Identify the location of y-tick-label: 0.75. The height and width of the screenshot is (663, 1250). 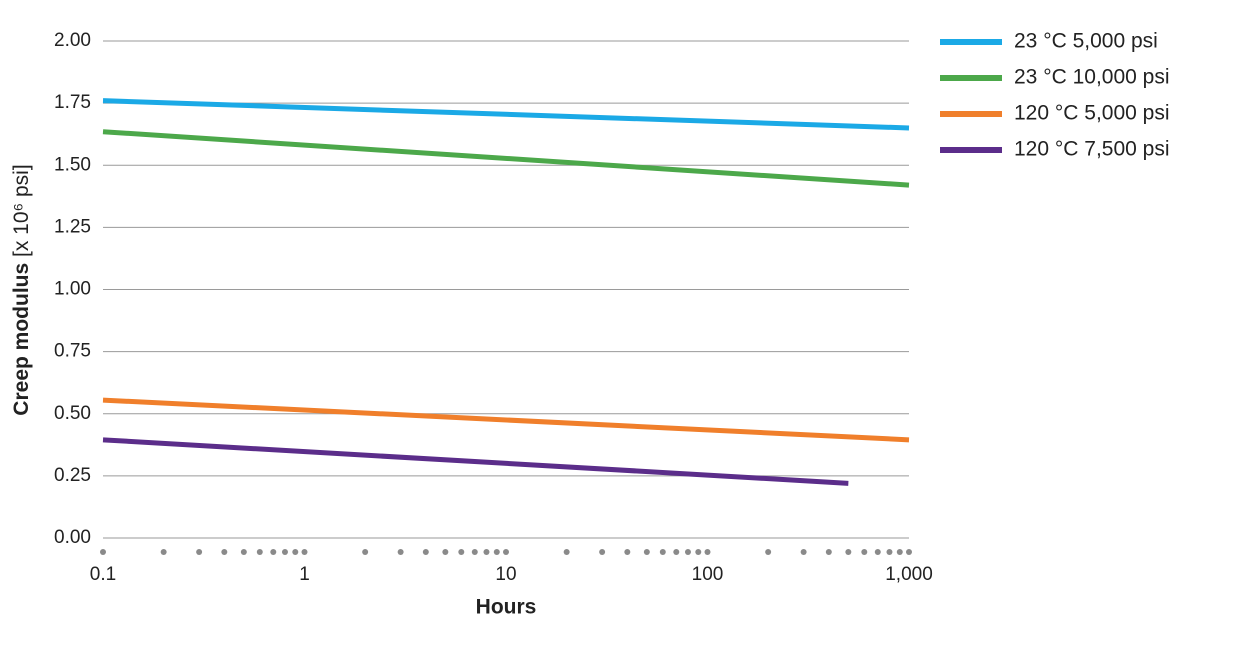
(72, 351).